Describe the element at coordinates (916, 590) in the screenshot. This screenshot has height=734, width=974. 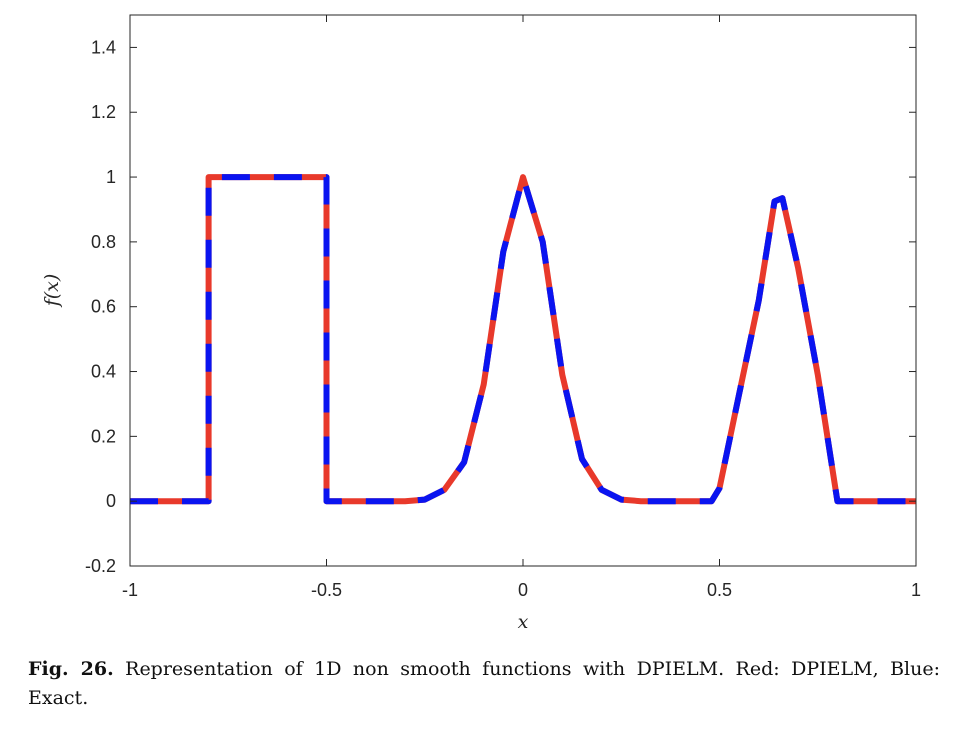
I see `x-tick-label: 1` at that location.